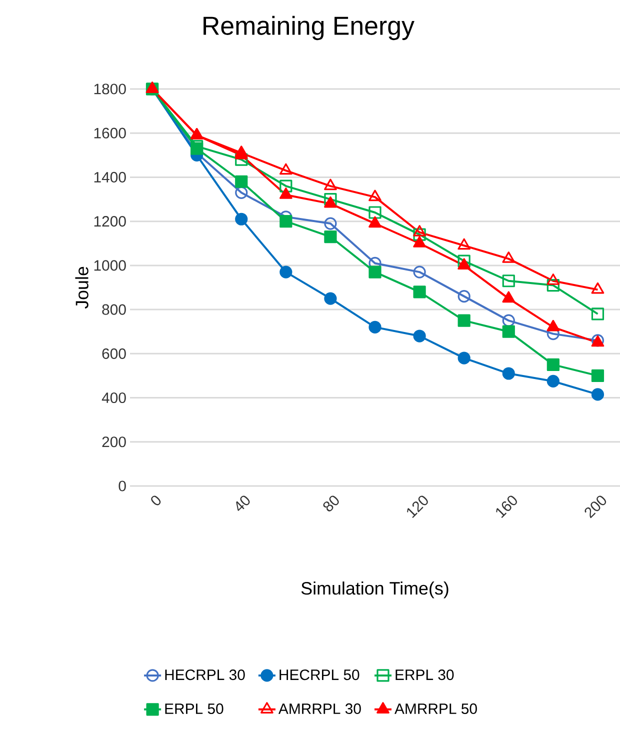  I want to click on y-tick-label: 600, so click(114, 353).